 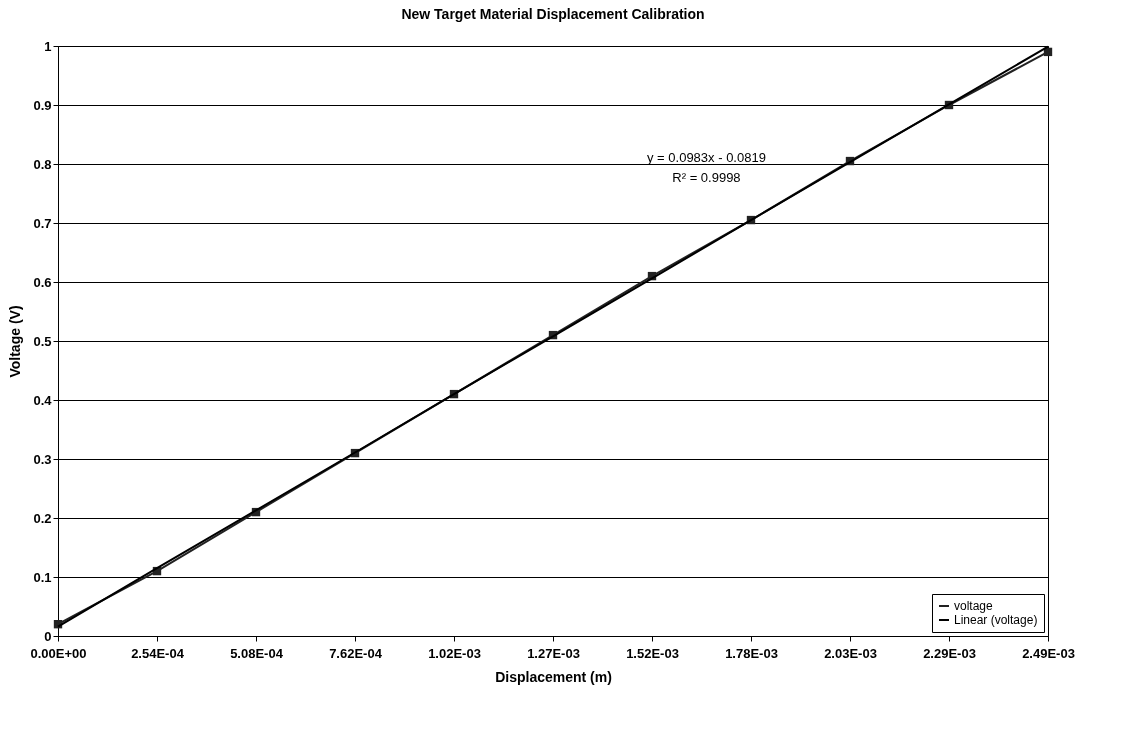 What do you see at coordinates (42, 105) in the screenshot?
I see `y-tick-label: 0.9` at bounding box center [42, 105].